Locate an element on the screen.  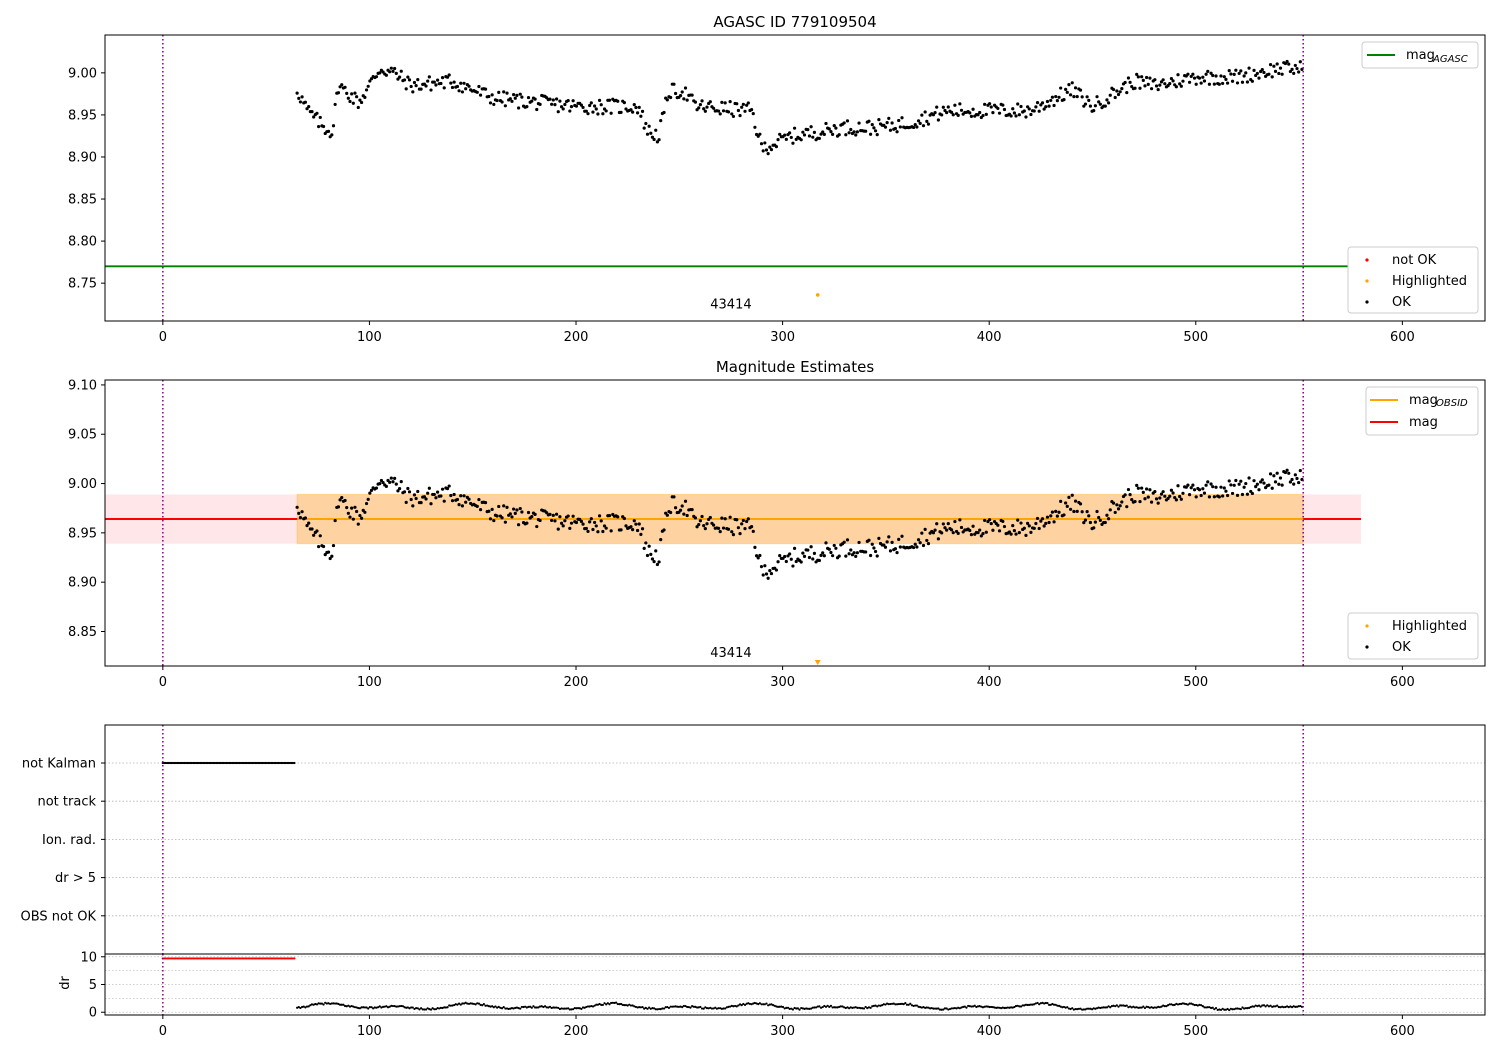
p2-ytick-label-0: 8.85 is located at coordinates (82, 632).